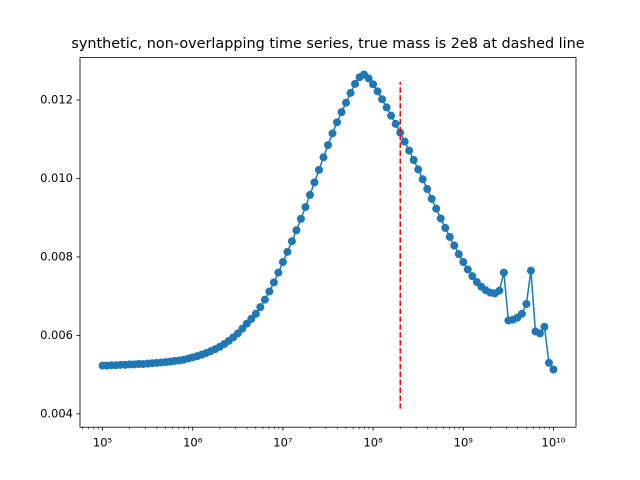  Describe the element at coordinates (283, 443) in the screenshot. I see `x-tick-label: 10⁷` at that location.